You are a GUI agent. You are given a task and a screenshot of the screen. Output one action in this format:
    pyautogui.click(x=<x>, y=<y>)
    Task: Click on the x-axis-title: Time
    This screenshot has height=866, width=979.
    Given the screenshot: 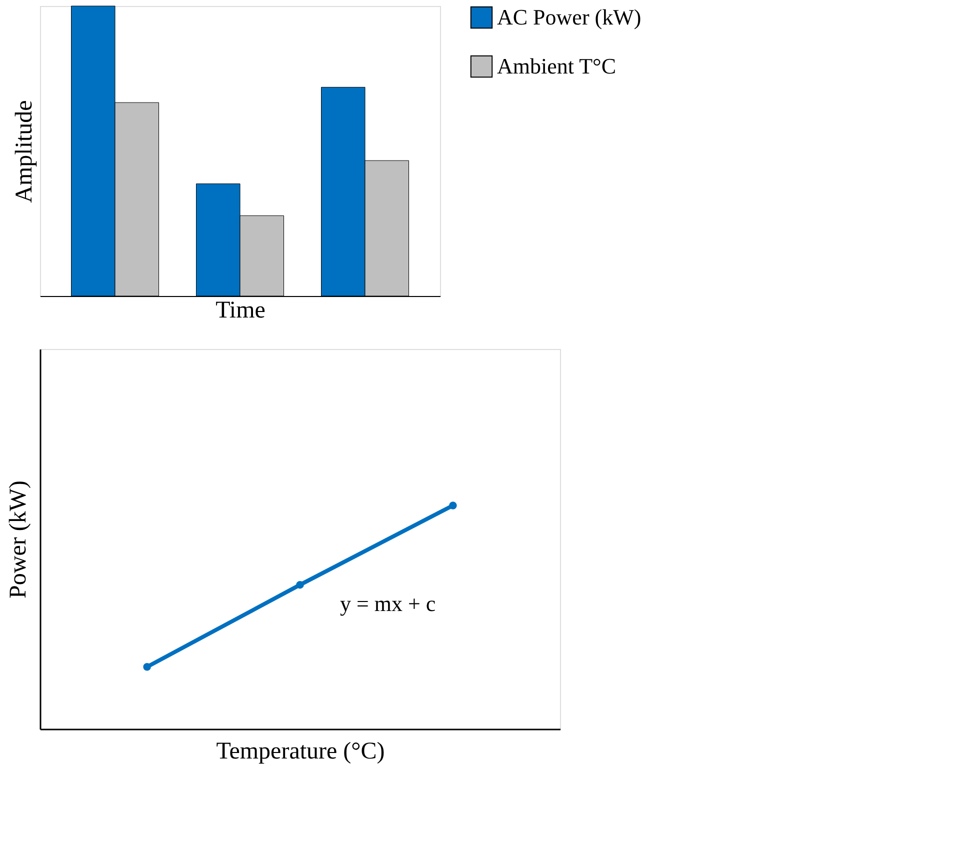 What is the action you would take?
    pyautogui.click(x=241, y=311)
    